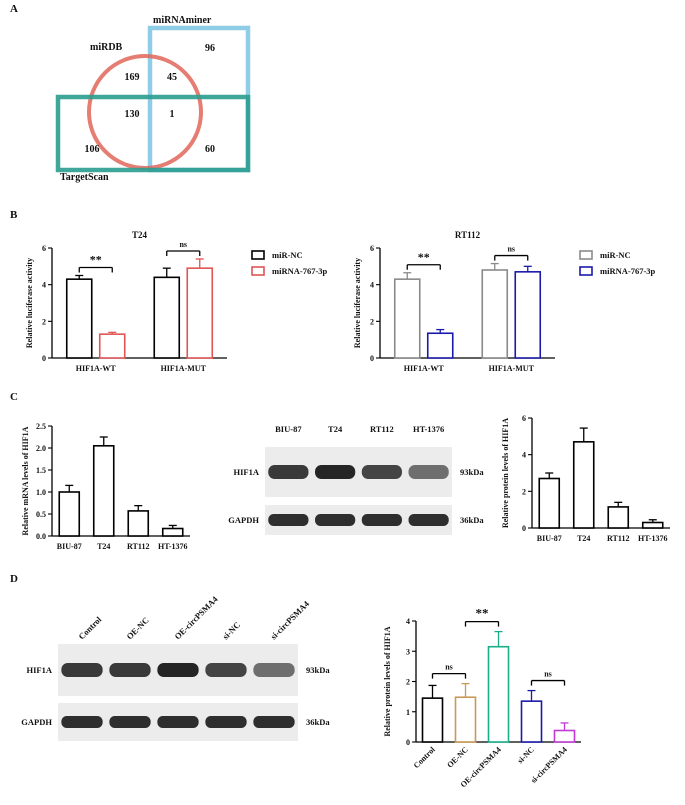 The image size is (685, 805). What do you see at coordinates (408, 712) in the screenshot?
I see `d1-y-tick-label: 1` at bounding box center [408, 712].